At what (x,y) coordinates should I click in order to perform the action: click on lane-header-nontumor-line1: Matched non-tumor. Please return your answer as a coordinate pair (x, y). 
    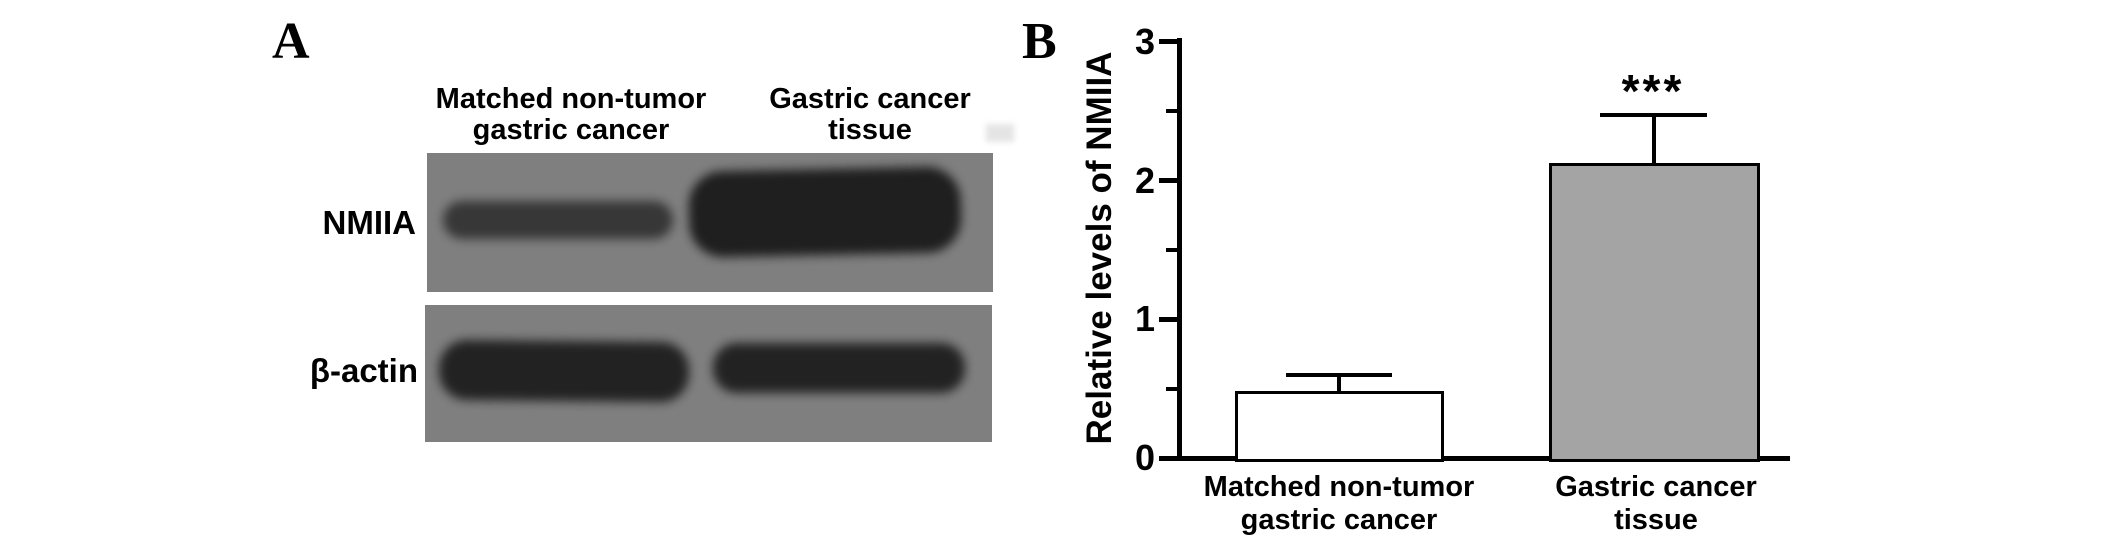
    Looking at the image, I should click on (571, 99).